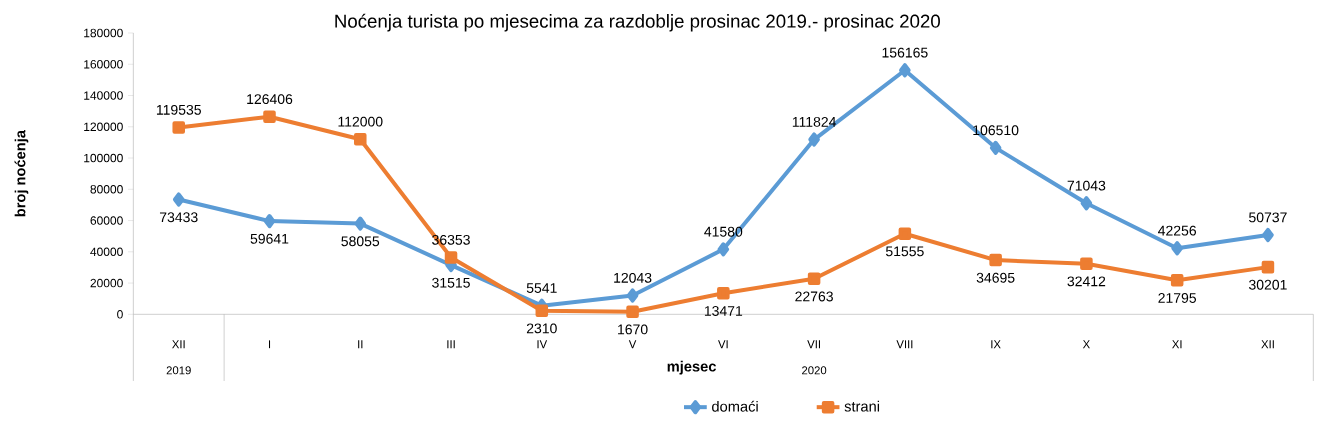 Image resolution: width=1329 pixels, height=421 pixels. What do you see at coordinates (451, 282) in the screenshot?
I see `data-label: 31515` at bounding box center [451, 282].